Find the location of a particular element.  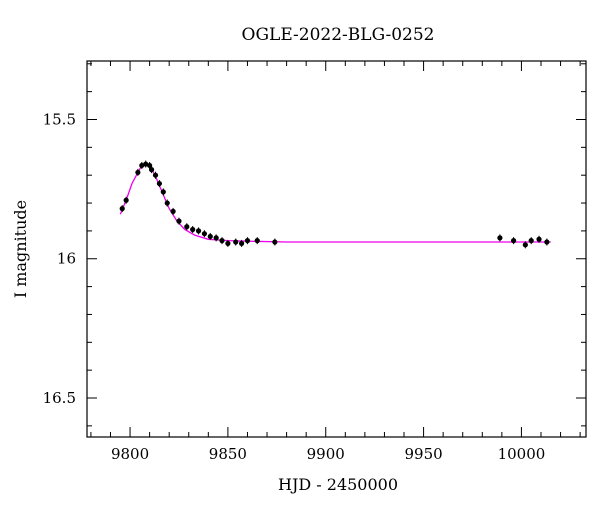

data-points is located at coordinates (334, 204).